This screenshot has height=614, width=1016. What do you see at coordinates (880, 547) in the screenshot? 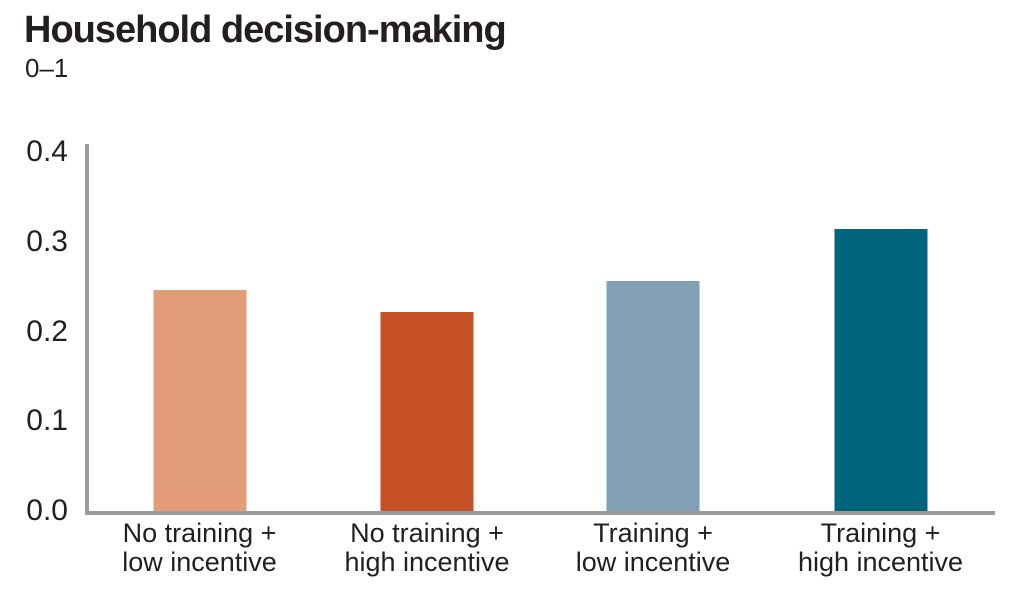
I see `x-category-label: Training + high incentive` at bounding box center [880, 547].